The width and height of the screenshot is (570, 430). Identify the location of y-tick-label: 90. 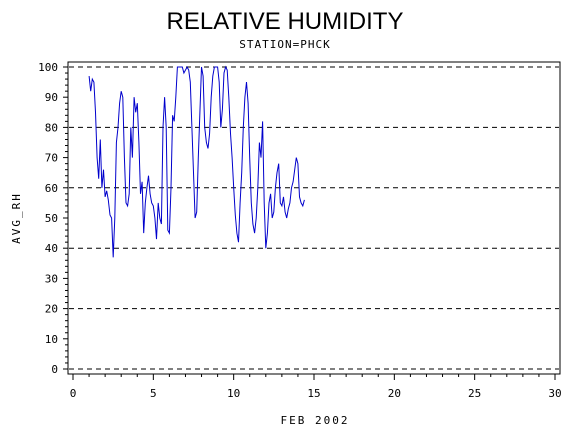
(51, 97).